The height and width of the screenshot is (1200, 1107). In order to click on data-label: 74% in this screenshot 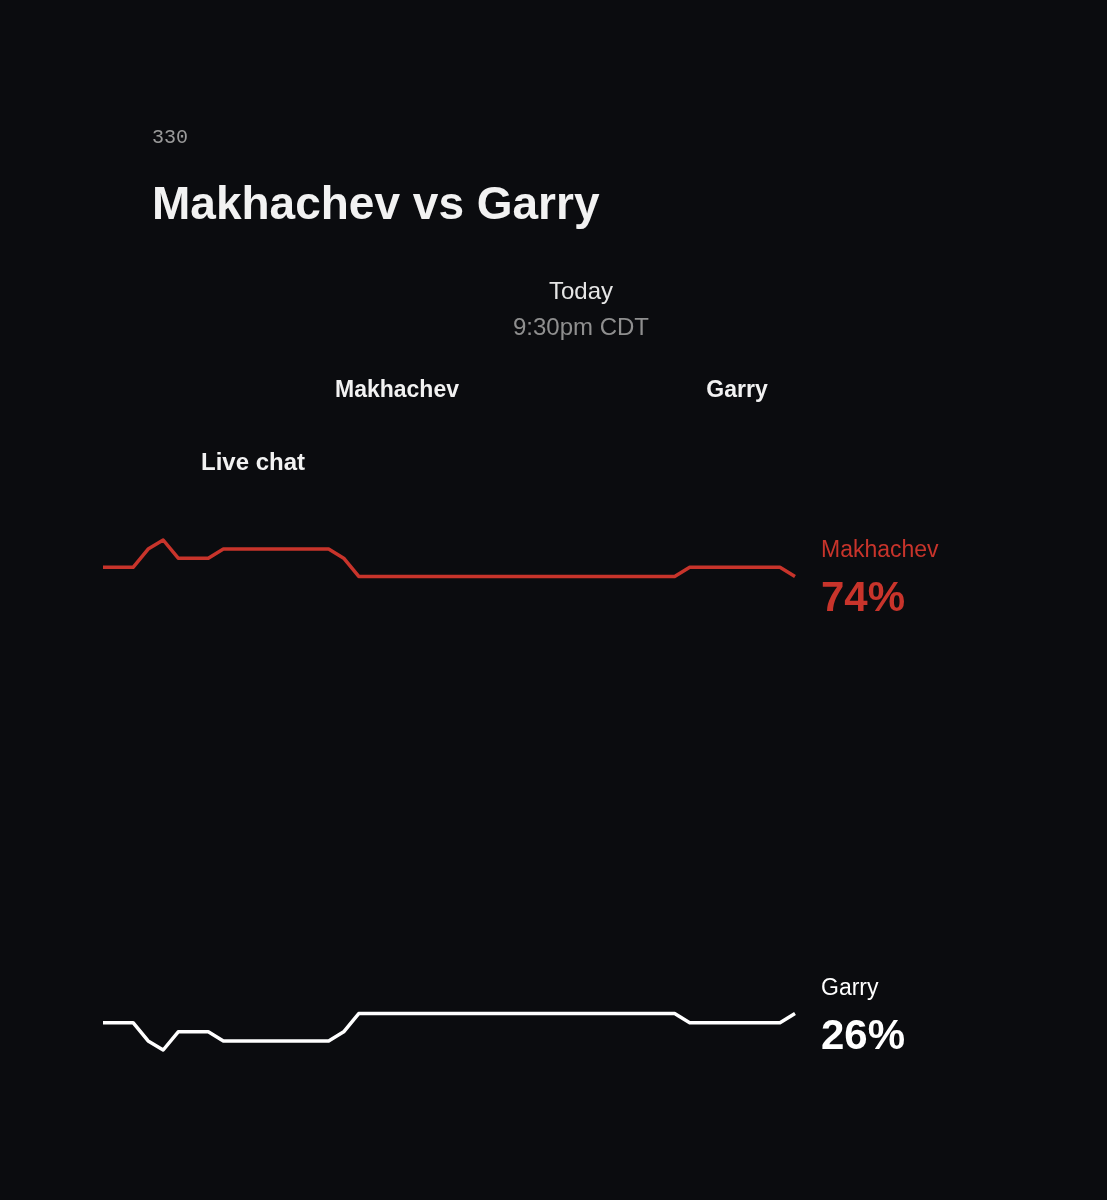, I will do `click(863, 597)`.